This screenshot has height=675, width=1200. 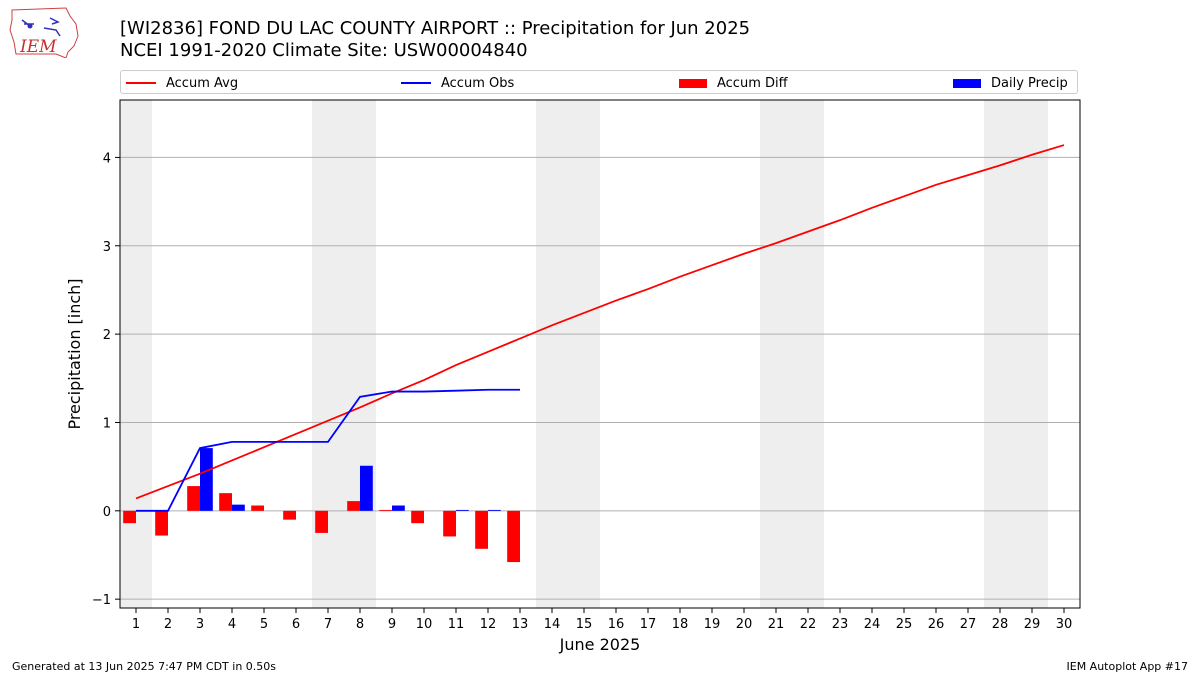 What do you see at coordinates (392, 624) in the screenshot?
I see `x-tick-label: 9` at bounding box center [392, 624].